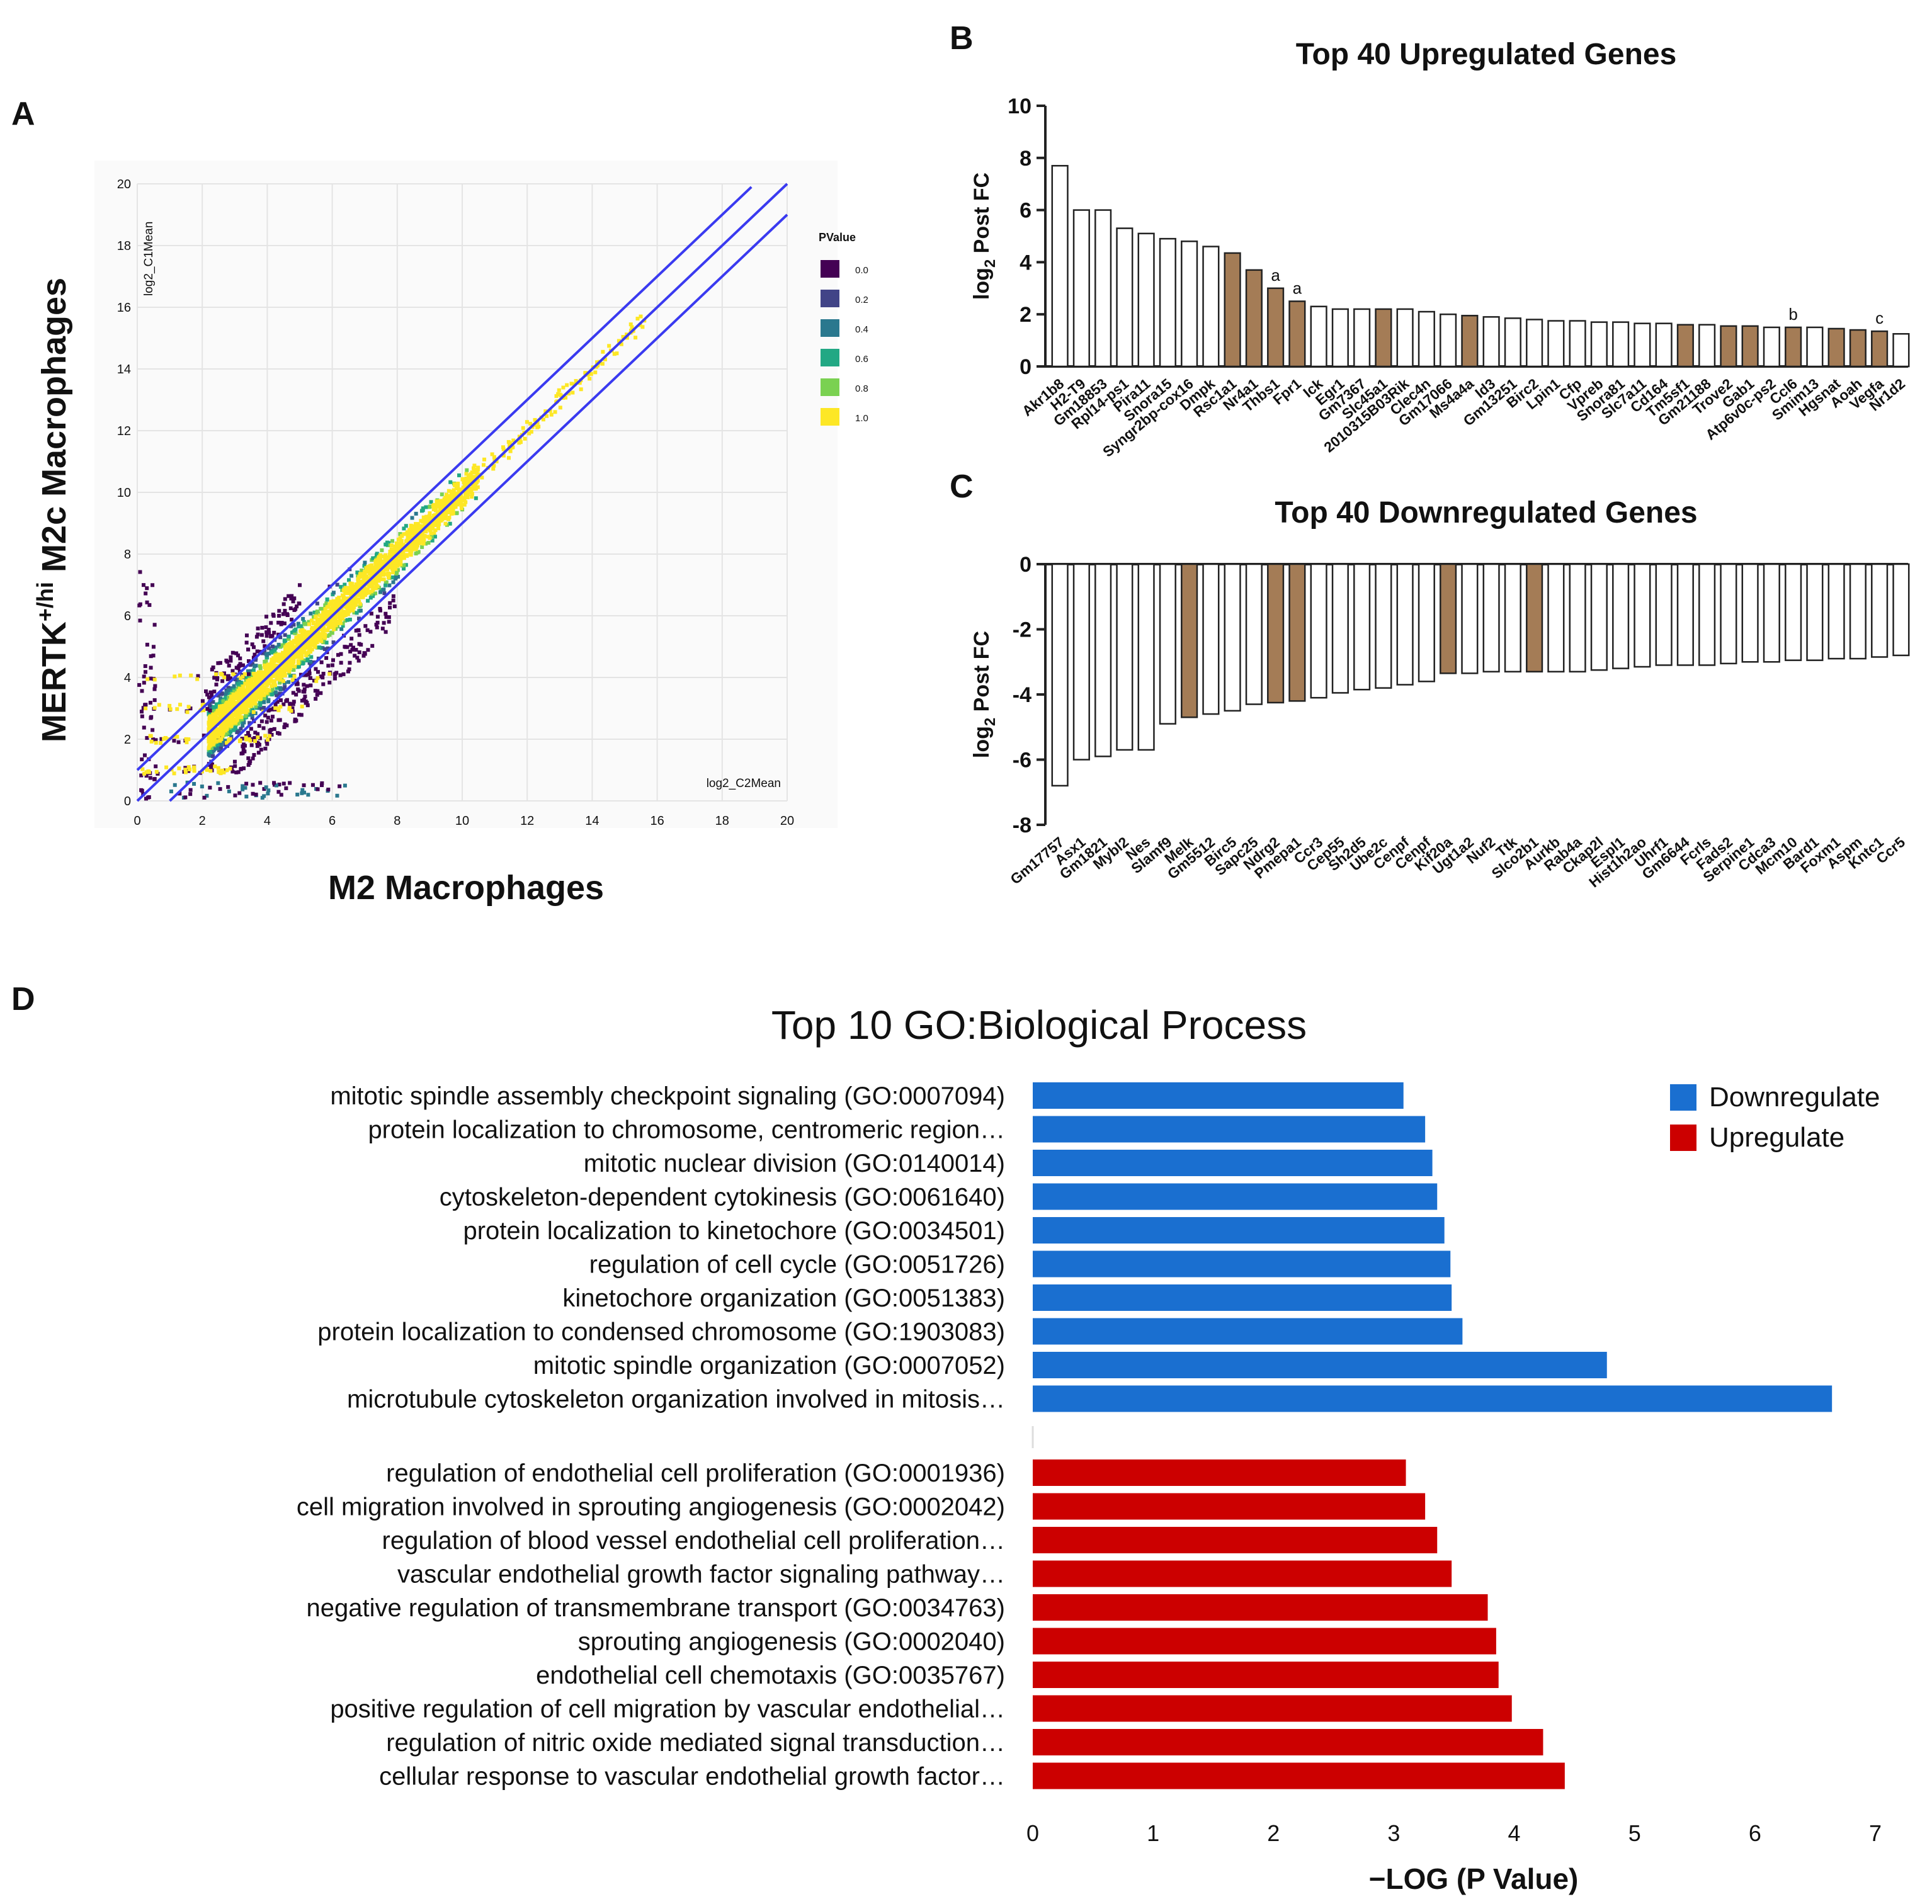 Image resolution: width=1932 pixels, height=1904 pixels. I want to click on legend-label: 0.2, so click(862, 300).